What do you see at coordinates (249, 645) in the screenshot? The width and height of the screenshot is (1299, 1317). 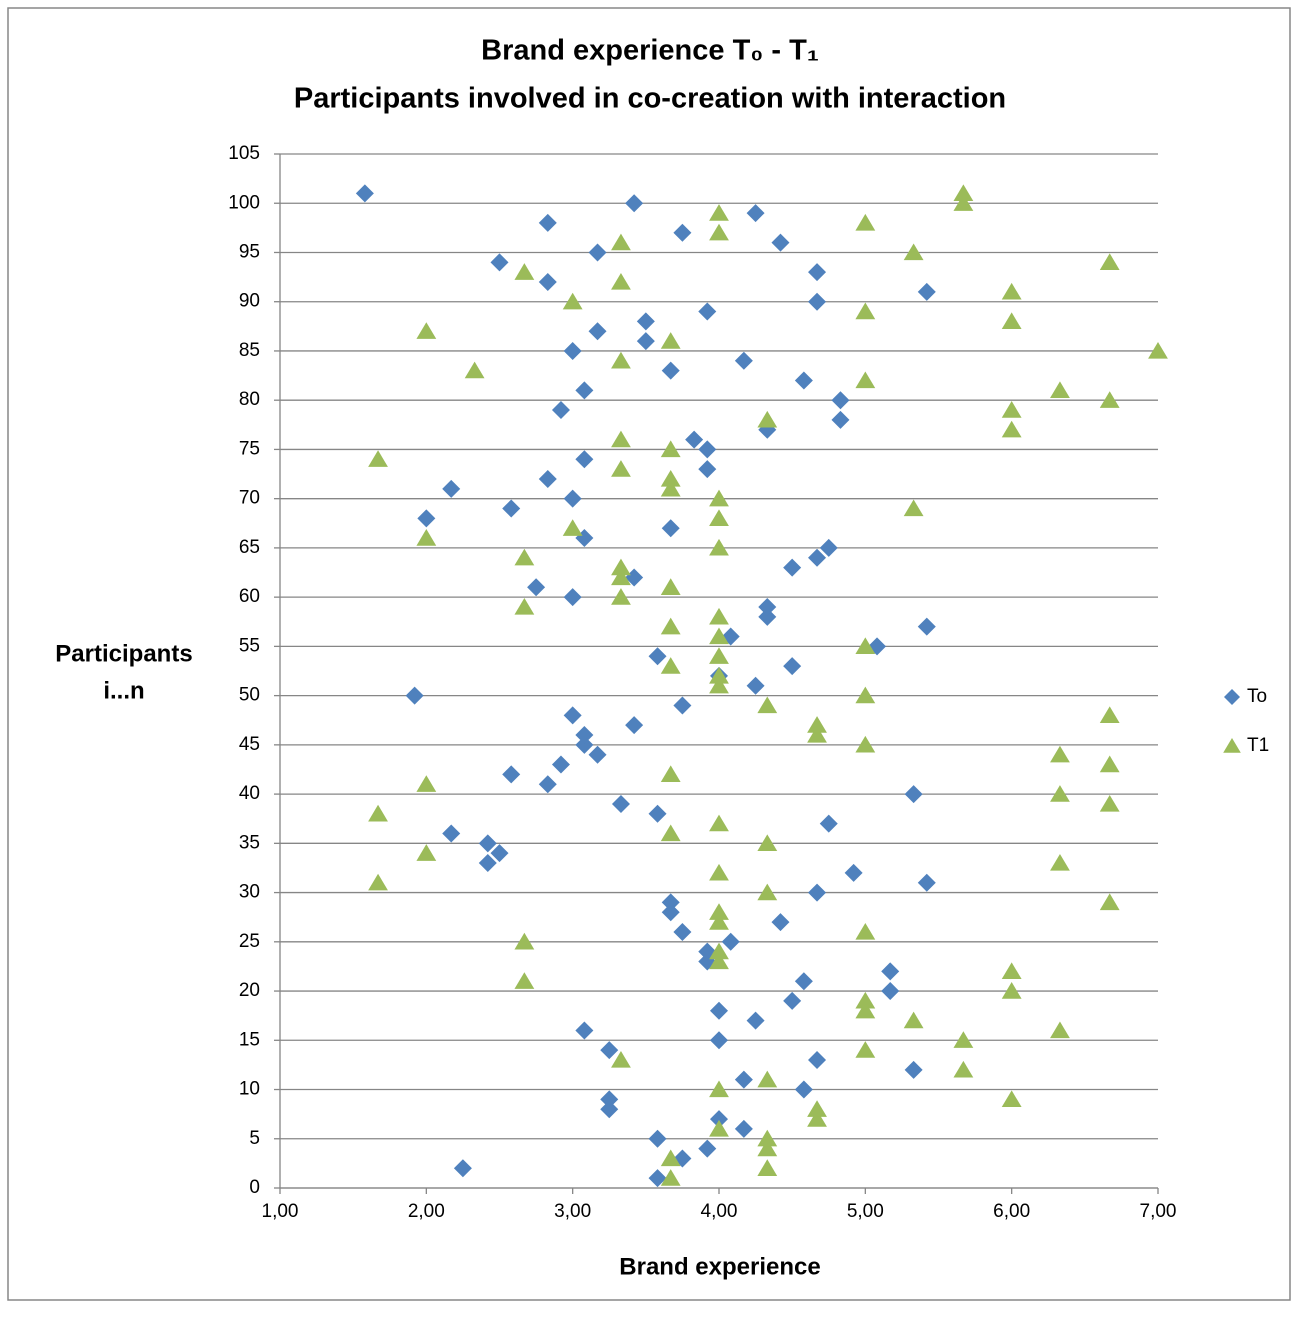 I see `y-tick-label: 55` at bounding box center [249, 645].